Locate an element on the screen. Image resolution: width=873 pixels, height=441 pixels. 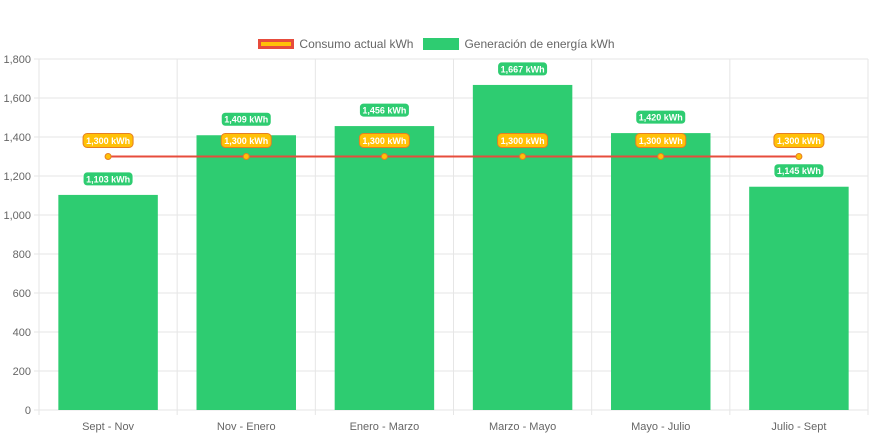
bar-data-label: 1,103 kWh is located at coordinates (108, 179).